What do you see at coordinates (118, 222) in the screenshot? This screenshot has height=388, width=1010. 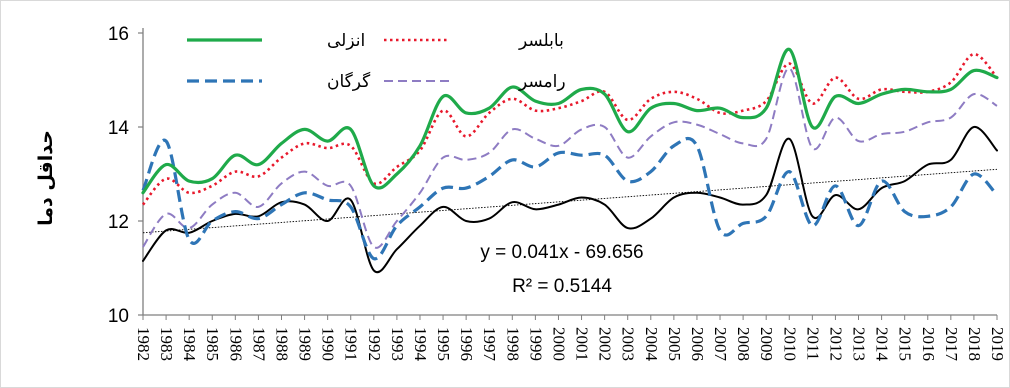 I see `y-tick-label: 12` at bounding box center [118, 222].